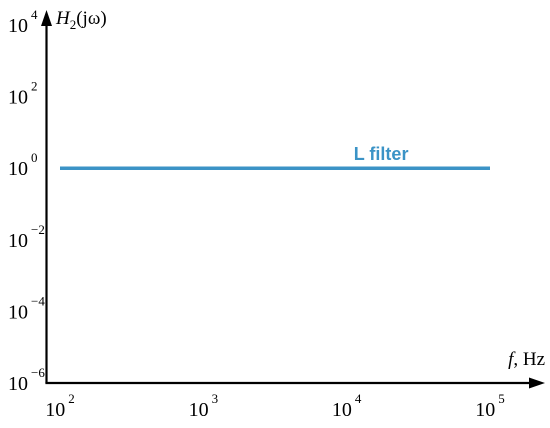  What do you see at coordinates (26, 201) in the screenshot?
I see `y-tick-labels: 10⁴ 10² 10⁰ 10⁻² 10⁻⁴ 10⁻⁶` at bounding box center [26, 201].